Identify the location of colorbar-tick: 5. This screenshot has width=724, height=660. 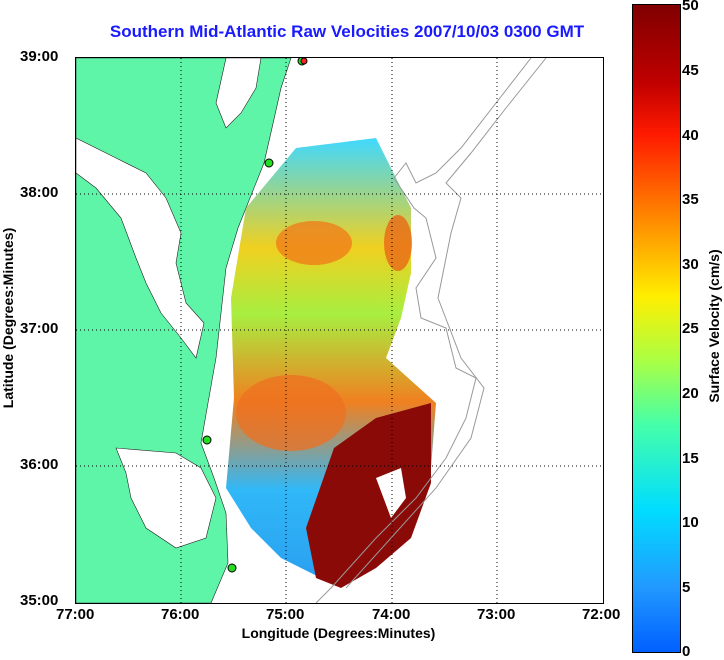
(686, 587).